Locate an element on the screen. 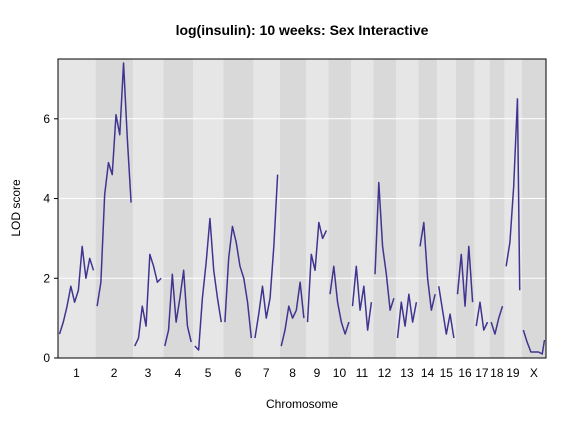 This screenshot has width=576, height=432. x-tick-label-13: 13 is located at coordinates (407, 373).